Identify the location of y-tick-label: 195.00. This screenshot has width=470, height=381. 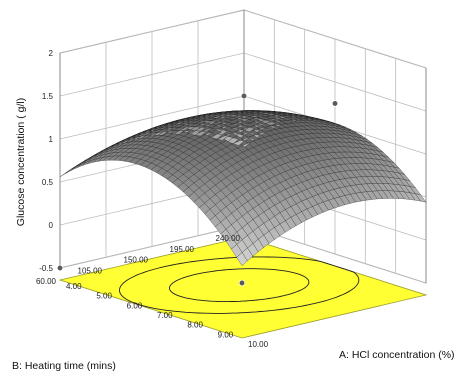
(182, 249).